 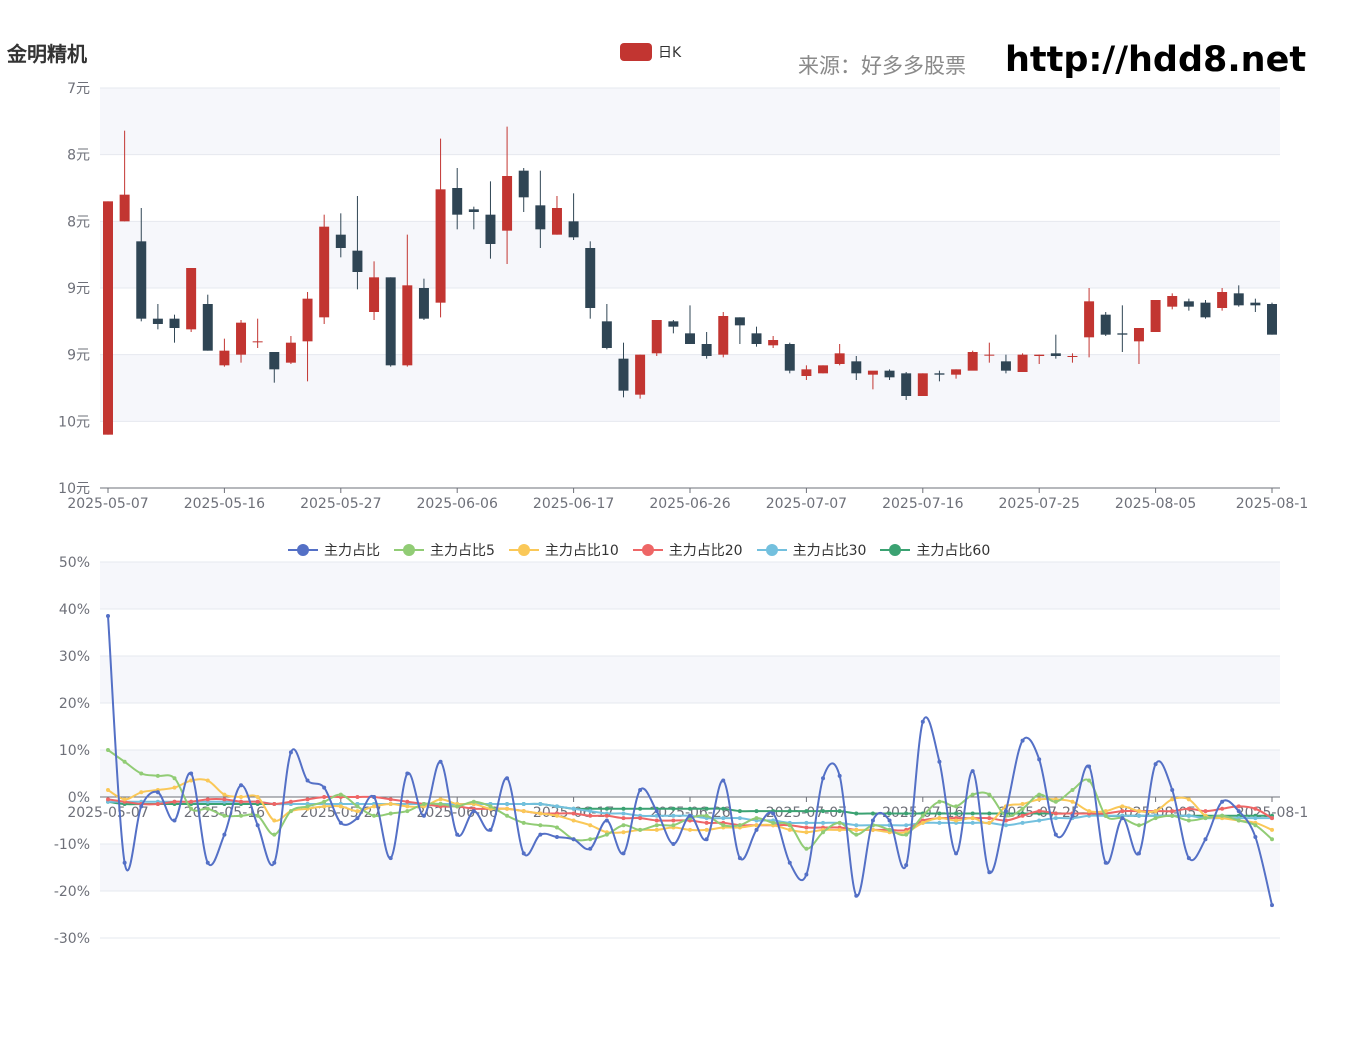 I want to click on legend-item: 主力占比60, so click(x=935, y=550).